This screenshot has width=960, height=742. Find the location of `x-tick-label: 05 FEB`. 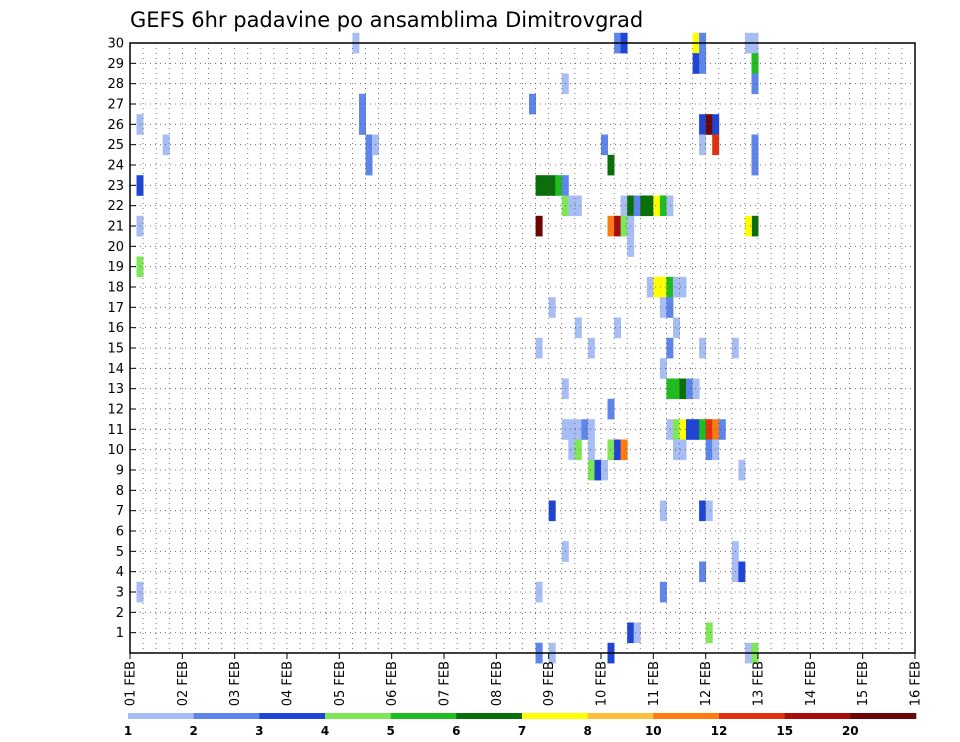

x-tick-label: 05 FEB is located at coordinates (340, 683).